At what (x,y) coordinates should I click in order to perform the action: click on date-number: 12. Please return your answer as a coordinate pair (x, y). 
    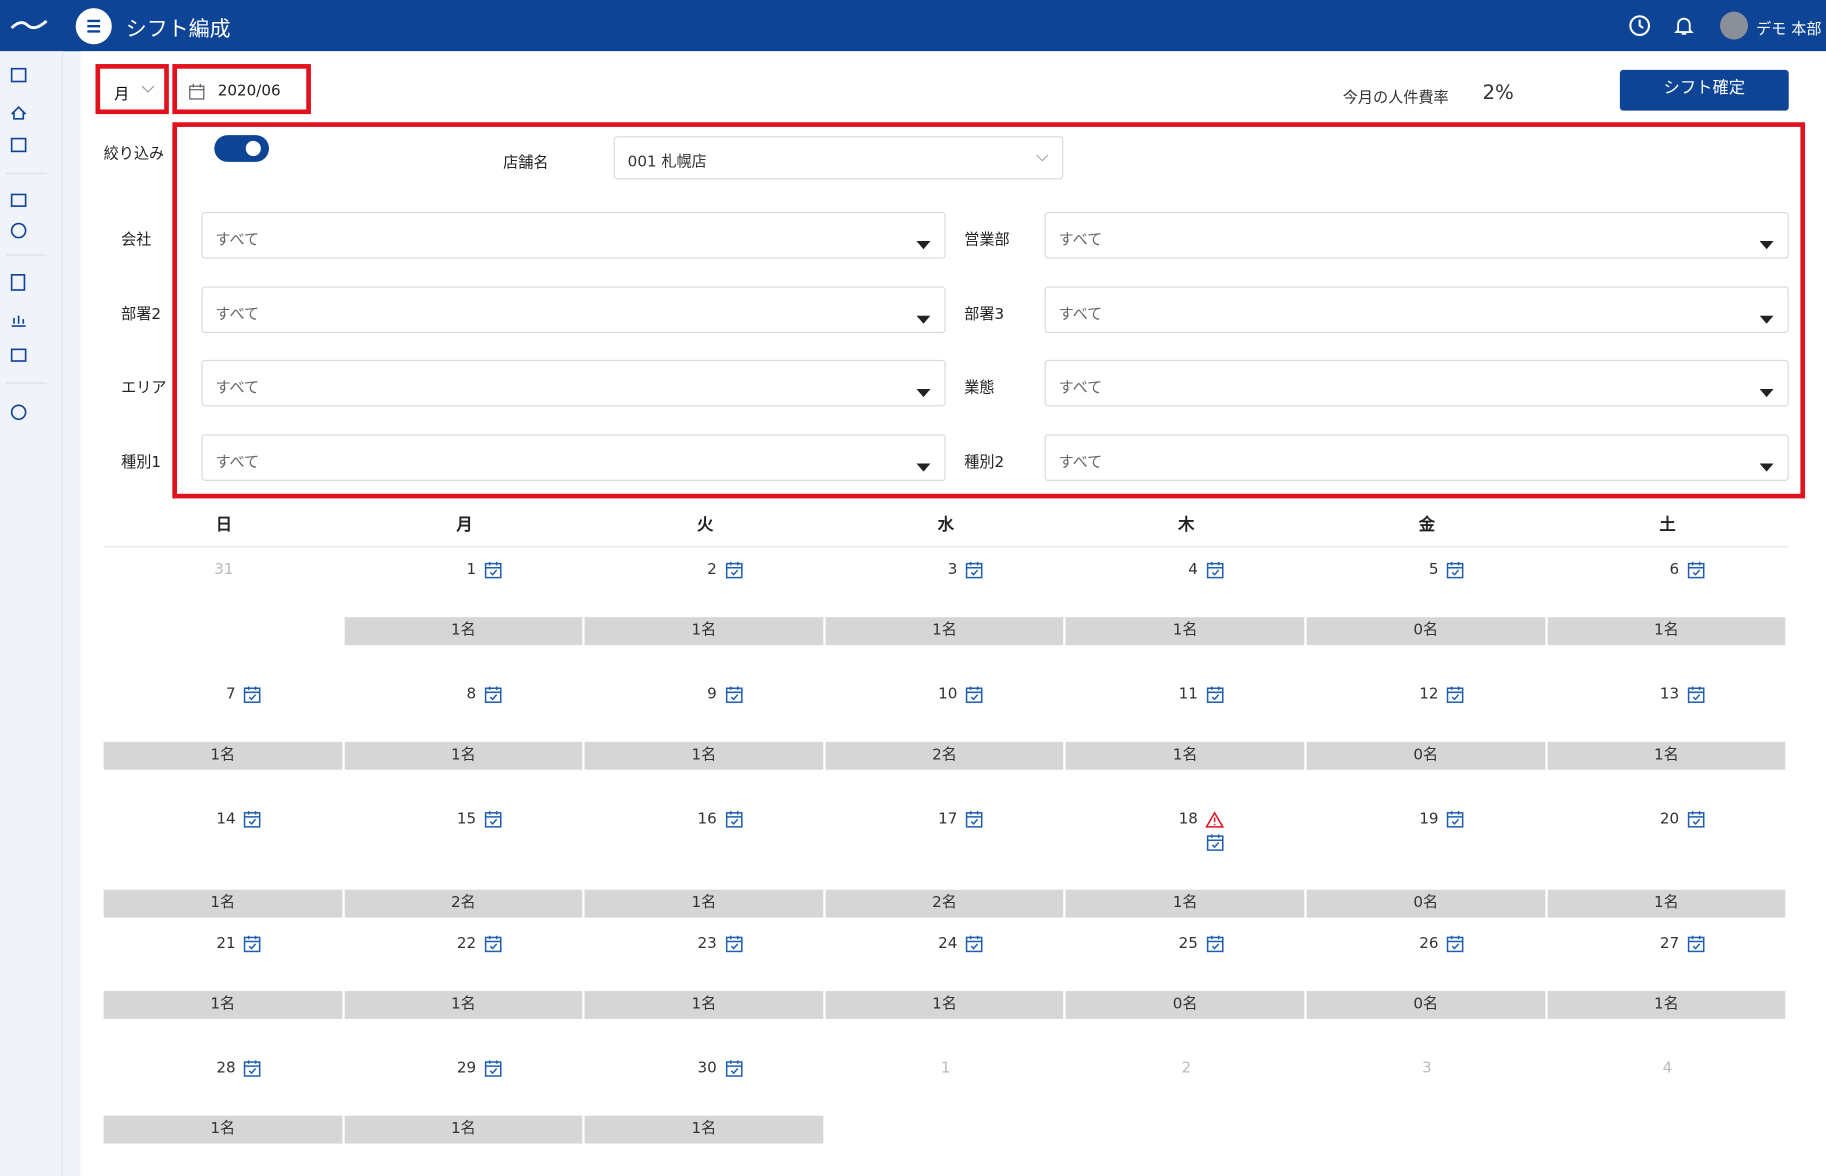
    Looking at the image, I should click on (1429, 694).